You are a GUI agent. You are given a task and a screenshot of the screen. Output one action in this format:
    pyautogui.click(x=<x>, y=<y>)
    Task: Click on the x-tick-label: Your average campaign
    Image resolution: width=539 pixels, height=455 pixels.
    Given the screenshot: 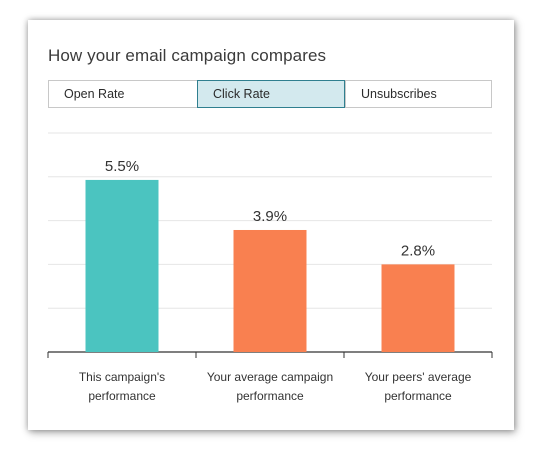 What is the action you would take?
    pyautogui.click(x=270, y=377)
    